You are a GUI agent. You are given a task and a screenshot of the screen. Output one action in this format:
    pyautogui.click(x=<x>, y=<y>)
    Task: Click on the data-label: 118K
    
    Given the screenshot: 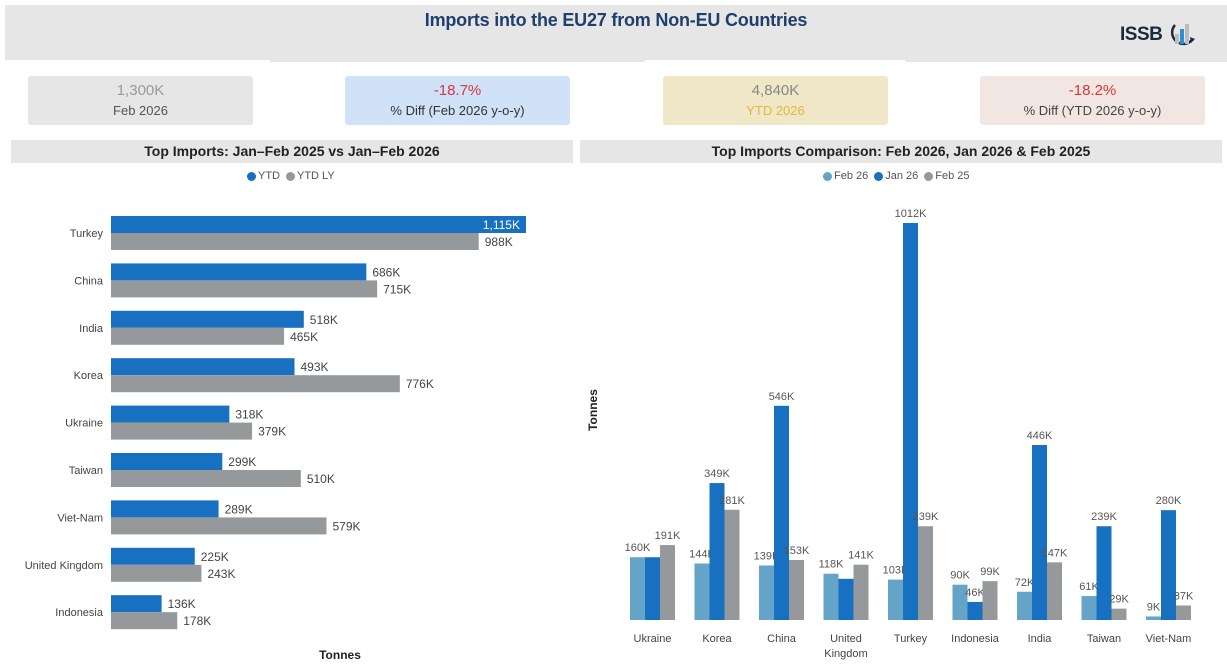 What is the action you would take?
    pyautogui.click(x=832, y=565)
    